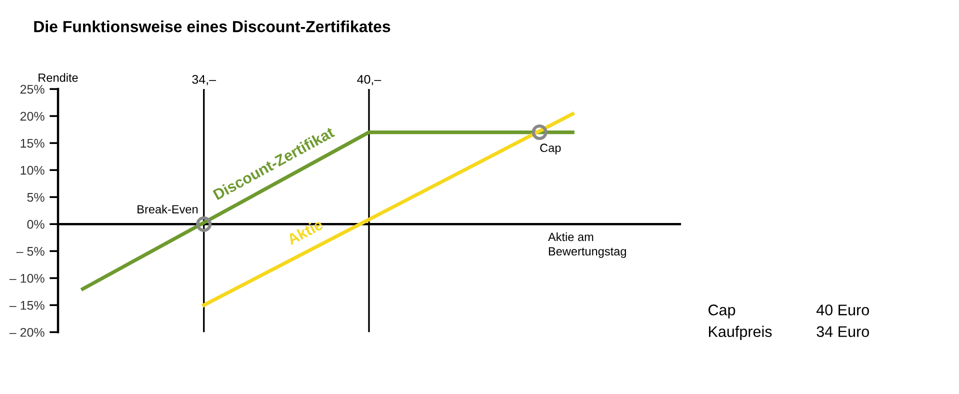  Describe the element at coordinates (35, 197) in the screenshot. I see `y-tick-label: 5%` at that location.